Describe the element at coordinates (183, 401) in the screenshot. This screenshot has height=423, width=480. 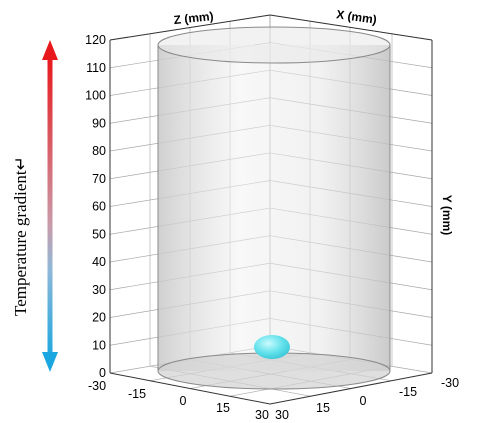
I see `z-tick-label: 0` at that location.